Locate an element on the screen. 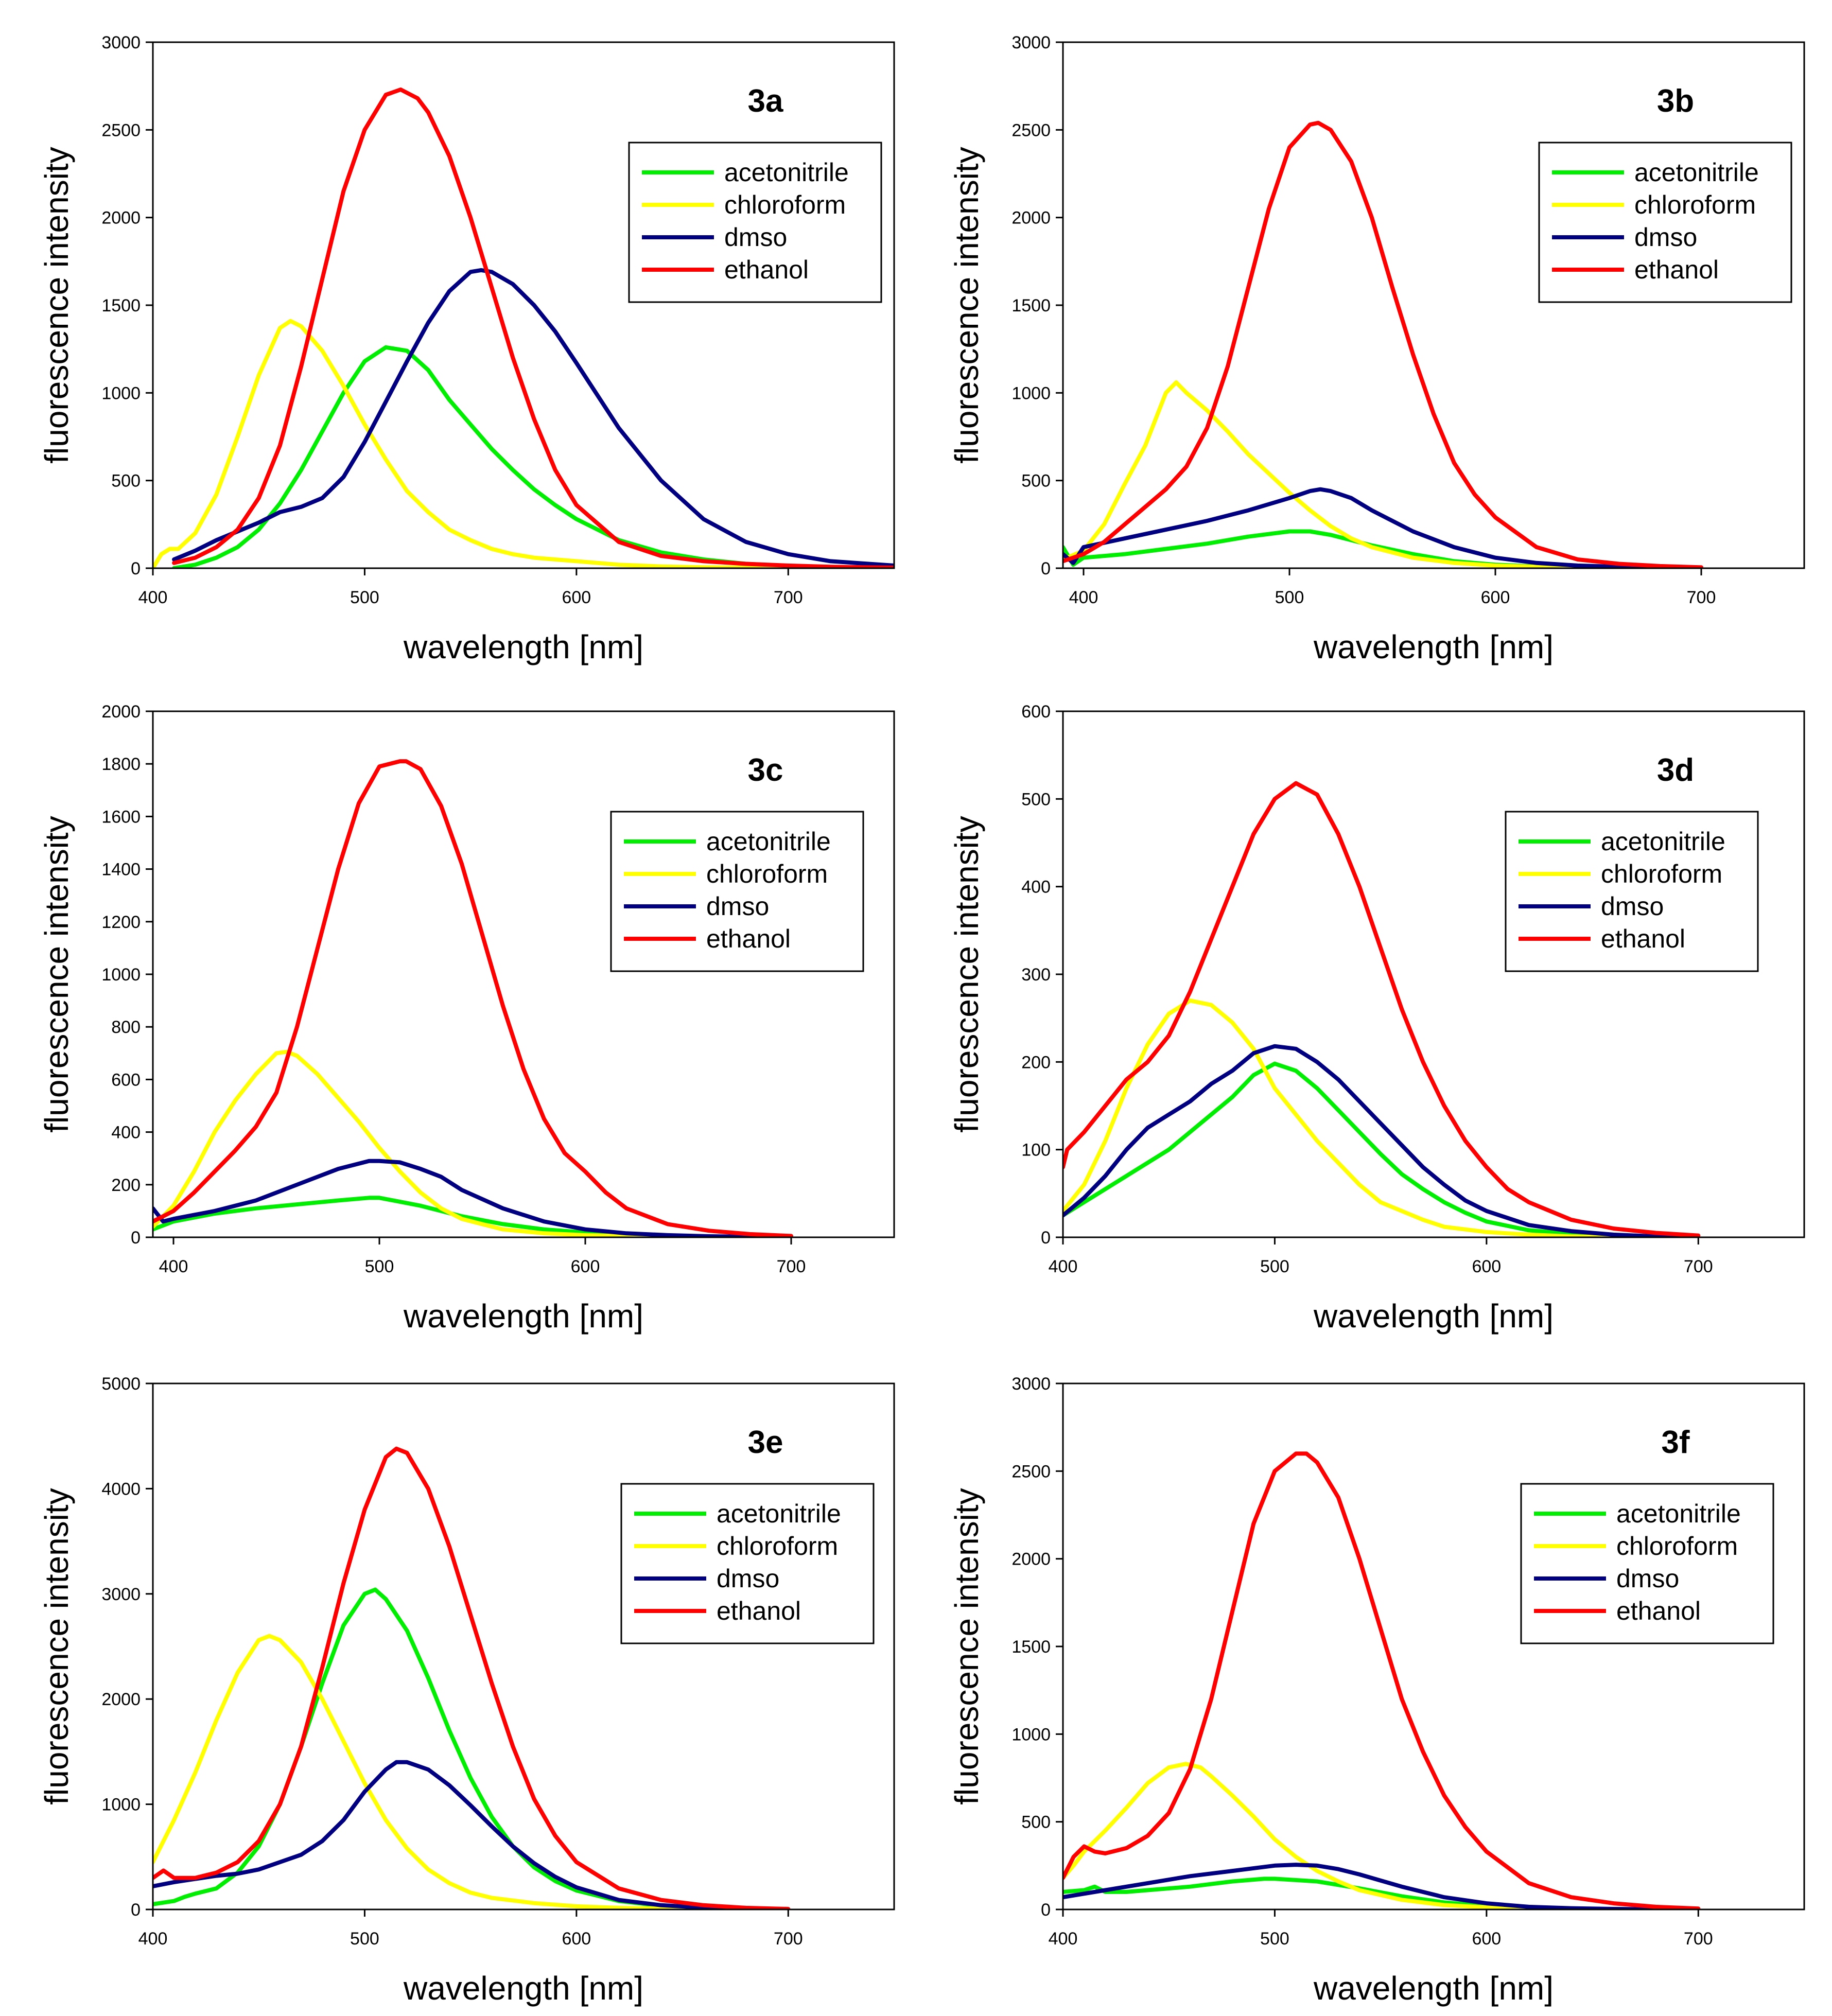  y-tick-label: 5000 is located at coordinates (121, 1384).